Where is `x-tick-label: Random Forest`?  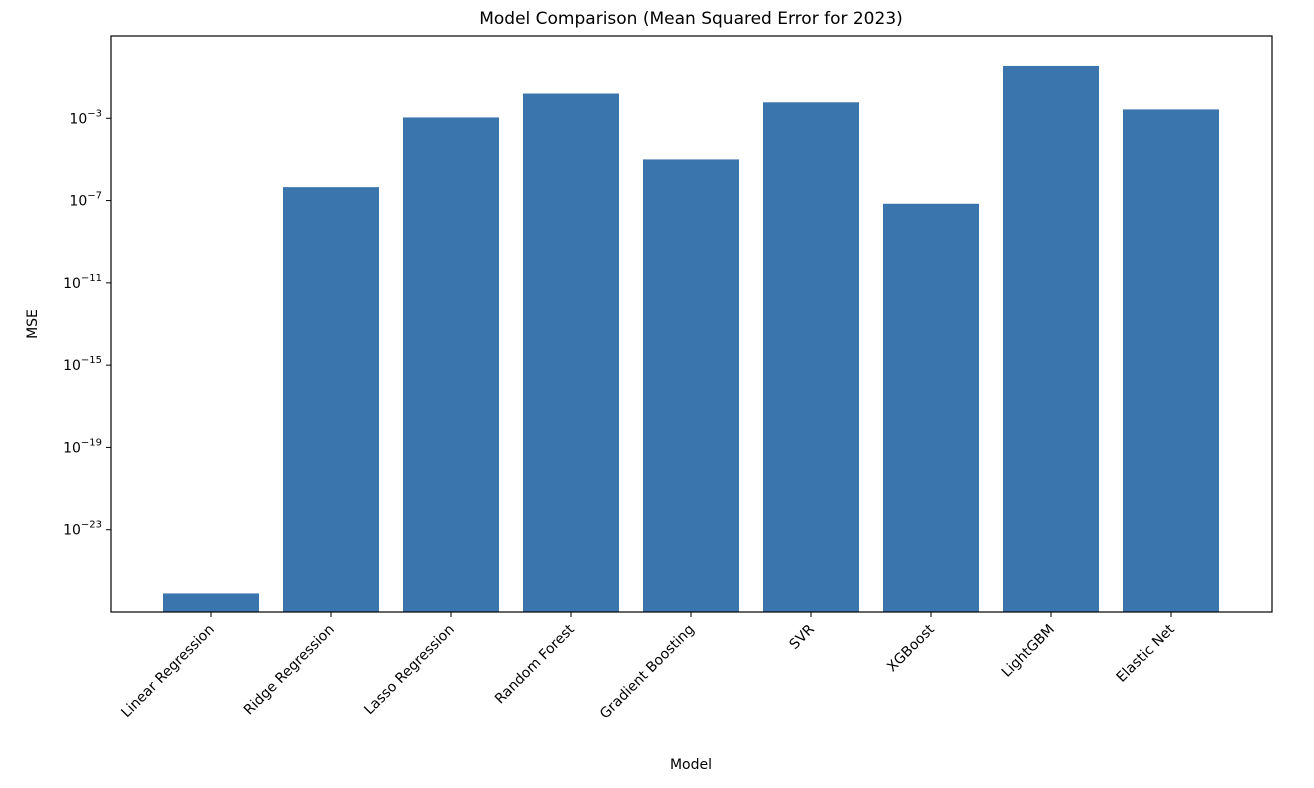
x-tick-label: Random Forest is located at coordinates (535, 664).